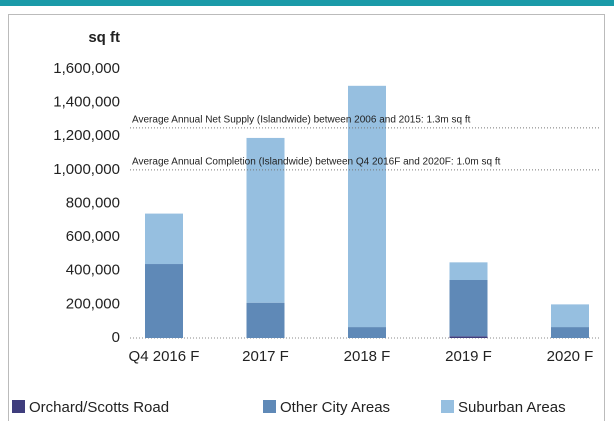  I want to click on y-tick-label: 1,000,000, so click(86, 169).